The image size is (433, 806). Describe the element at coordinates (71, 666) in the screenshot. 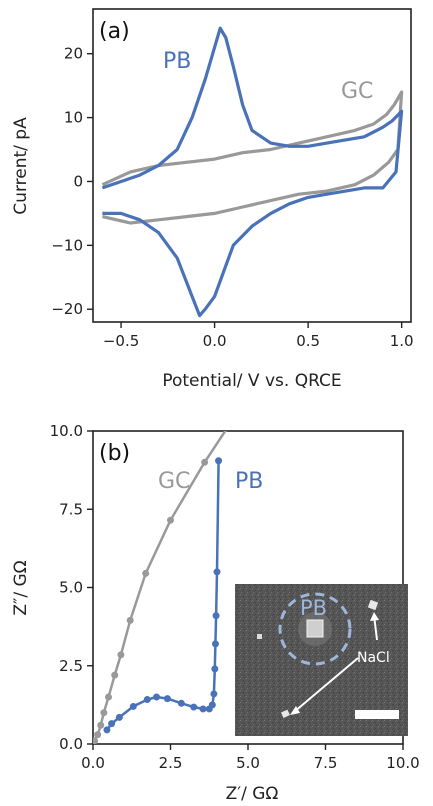

I see `y-tick-label: 2.5` at that location.